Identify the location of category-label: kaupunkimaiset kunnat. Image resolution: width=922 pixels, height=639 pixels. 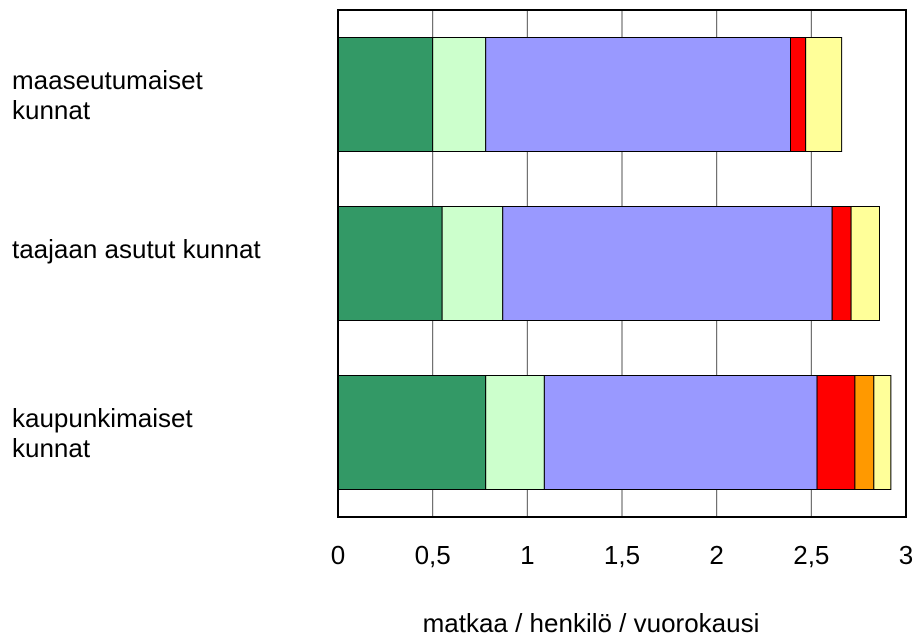
(102, 432).